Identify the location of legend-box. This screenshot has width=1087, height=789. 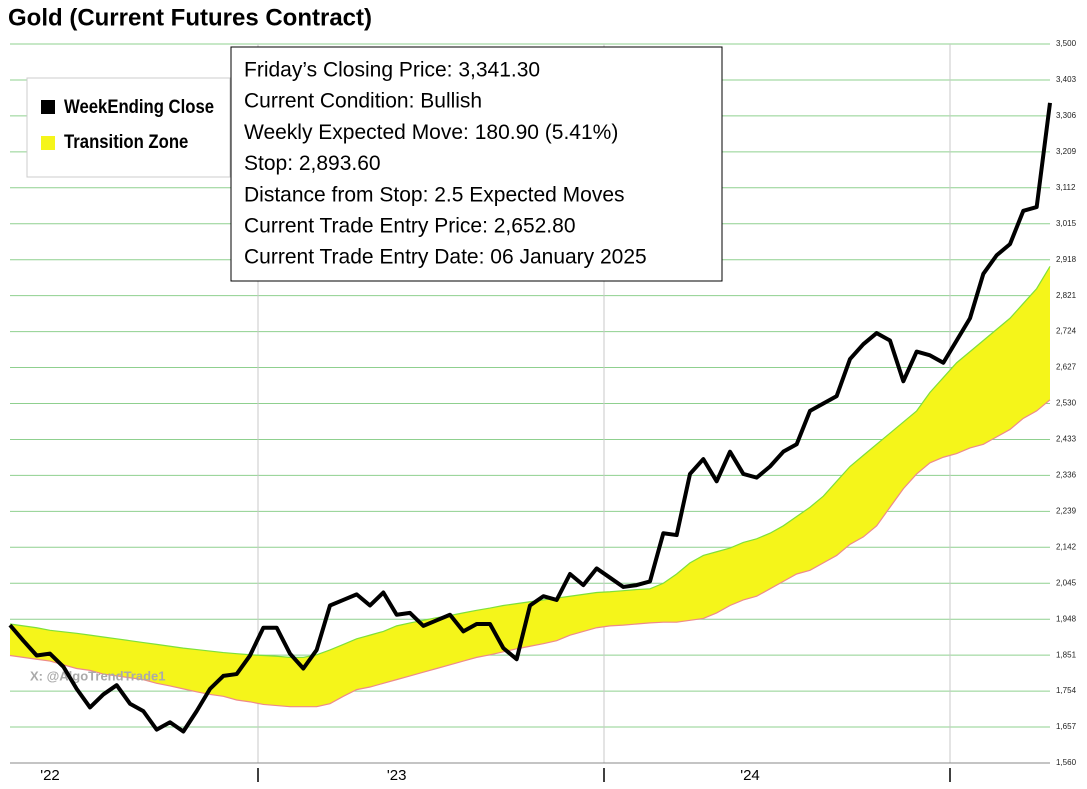
(128, 127).